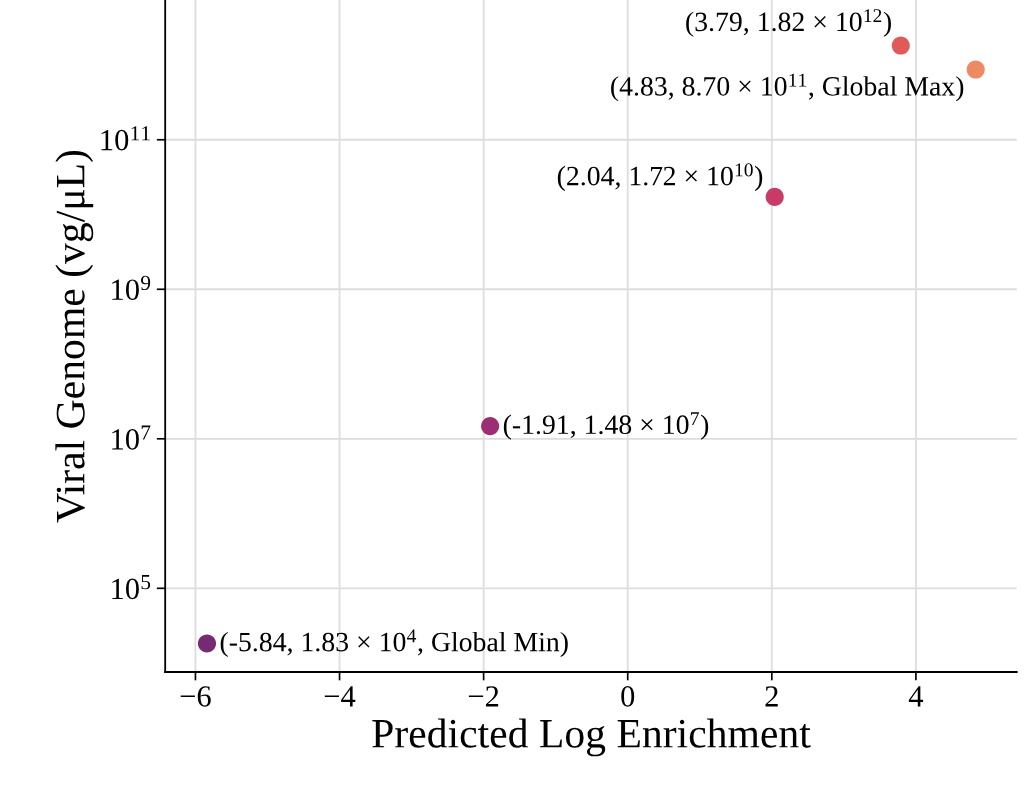 This screenshot has height=800, width=1026. I want to click on annotation: (-1.91, 1.48 × 10$^{7}$), so click(606, 426).